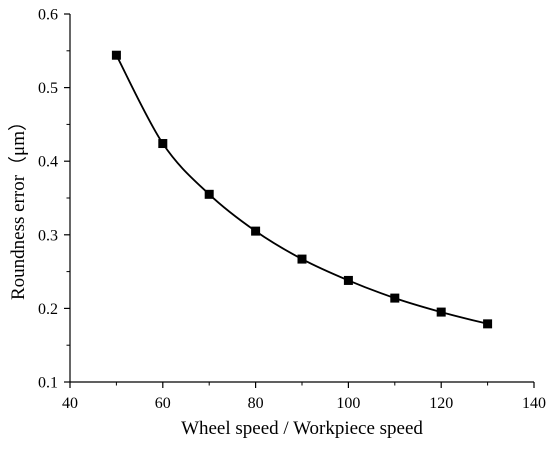  What do you see at coordinates (48, 235) in the screenshot?
I see `y-tick-label: 0.3` at bounding box center [48, 235].